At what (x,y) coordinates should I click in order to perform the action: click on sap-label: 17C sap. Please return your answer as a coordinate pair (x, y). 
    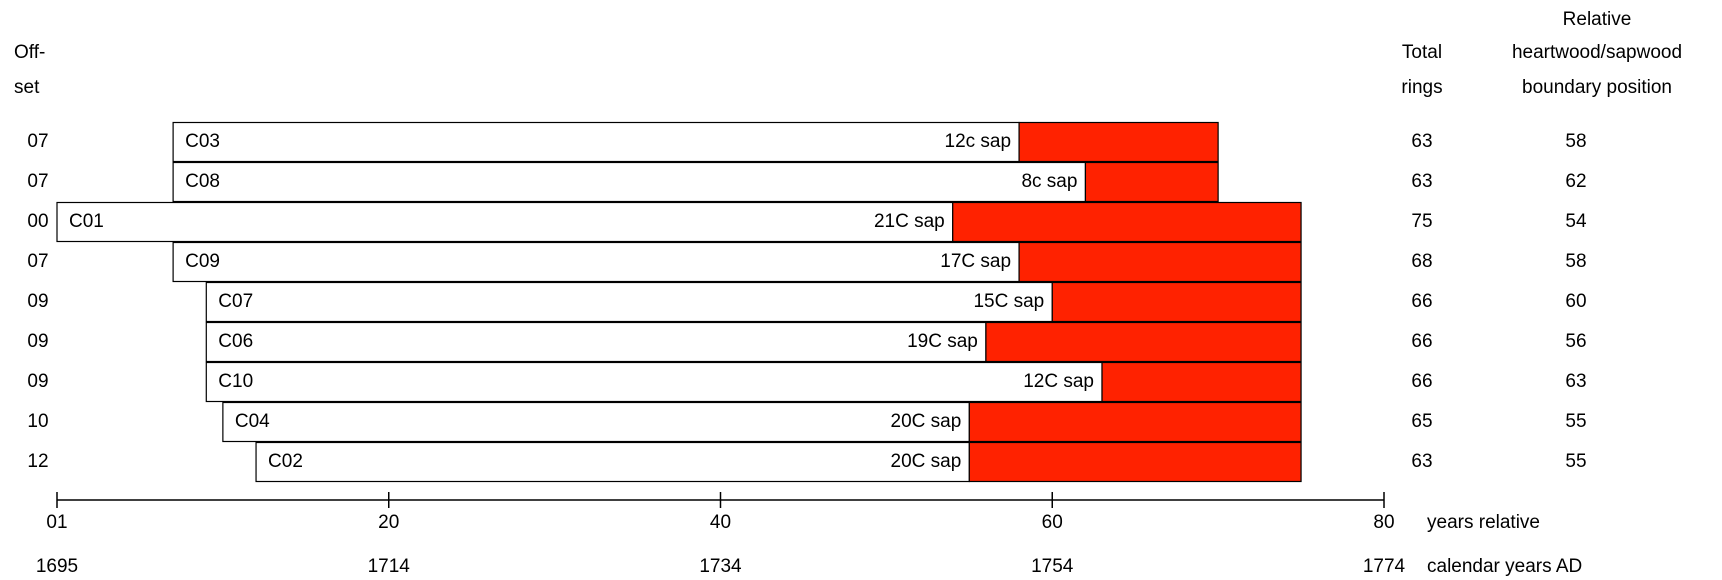
    Looking at the image, I should click on (975, 261).